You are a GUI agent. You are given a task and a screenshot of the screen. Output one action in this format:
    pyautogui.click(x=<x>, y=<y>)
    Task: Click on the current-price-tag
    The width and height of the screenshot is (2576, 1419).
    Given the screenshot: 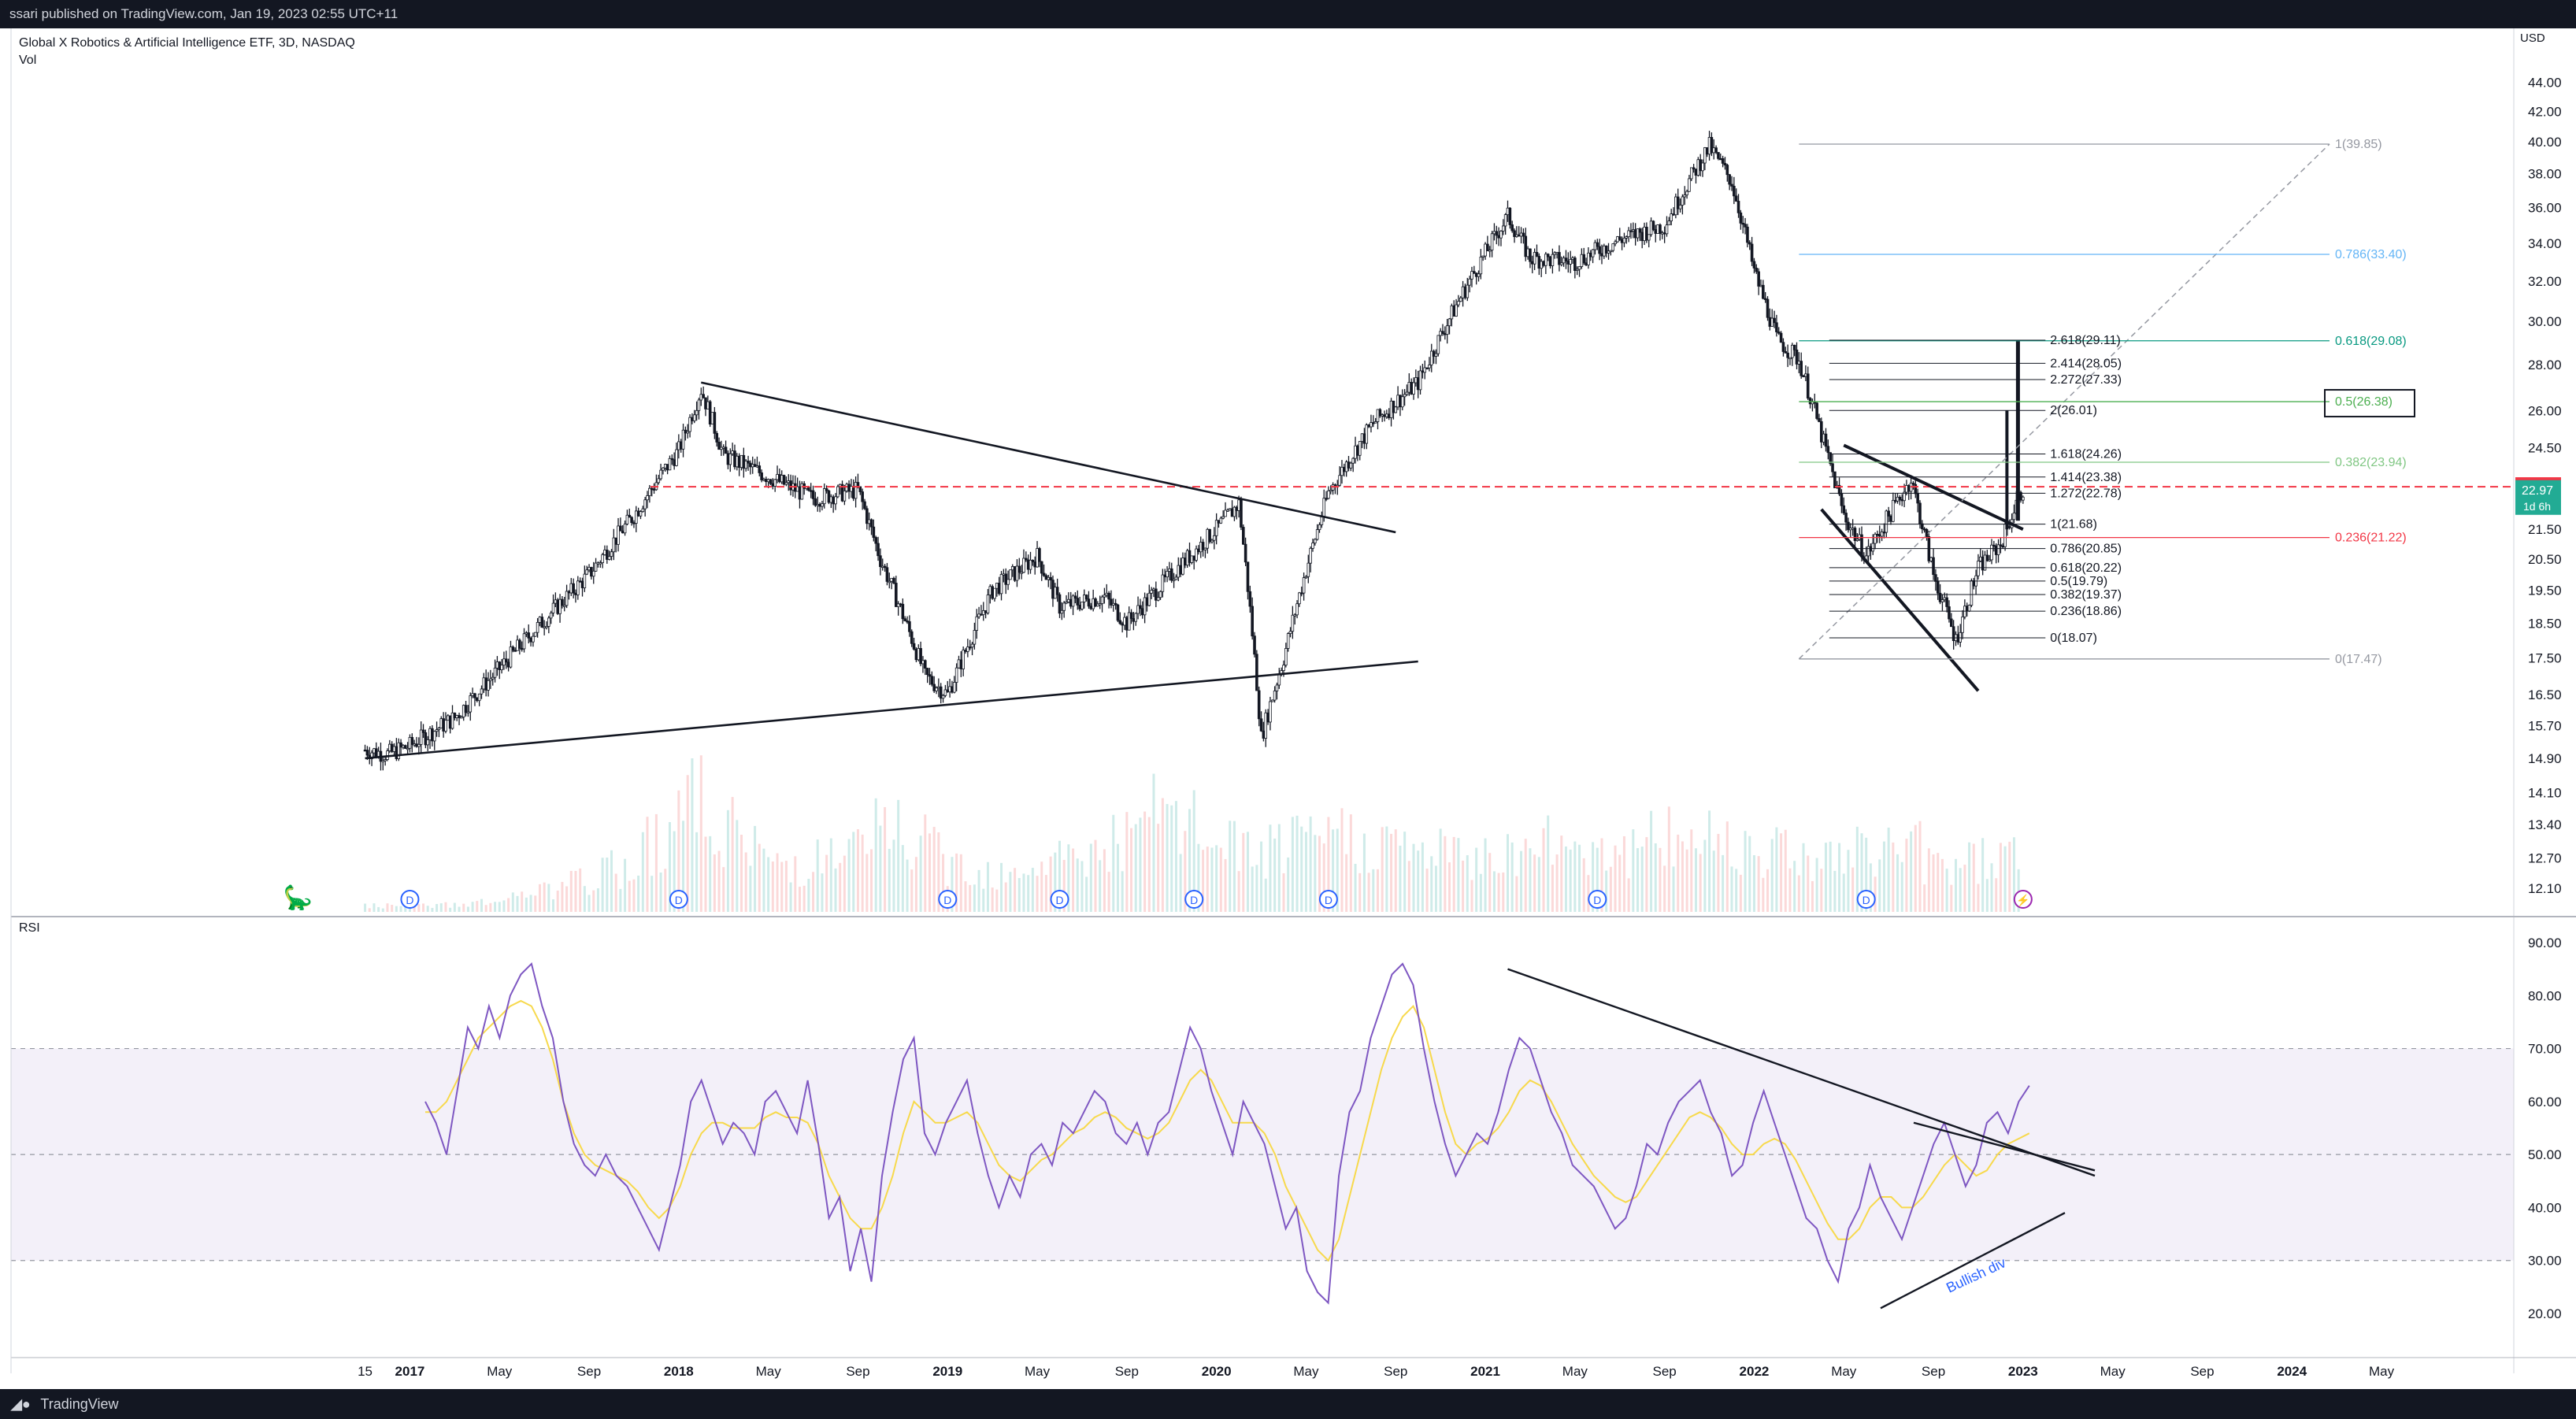 What is the action you would take?
    pyautogui.click(x=2538, y=498)
    